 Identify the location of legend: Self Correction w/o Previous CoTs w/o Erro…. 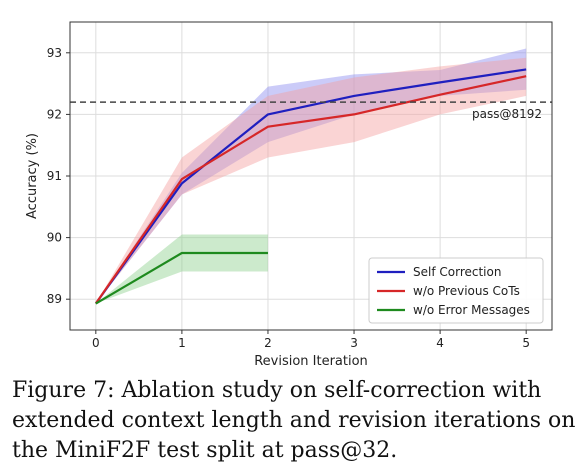
(456, 290).